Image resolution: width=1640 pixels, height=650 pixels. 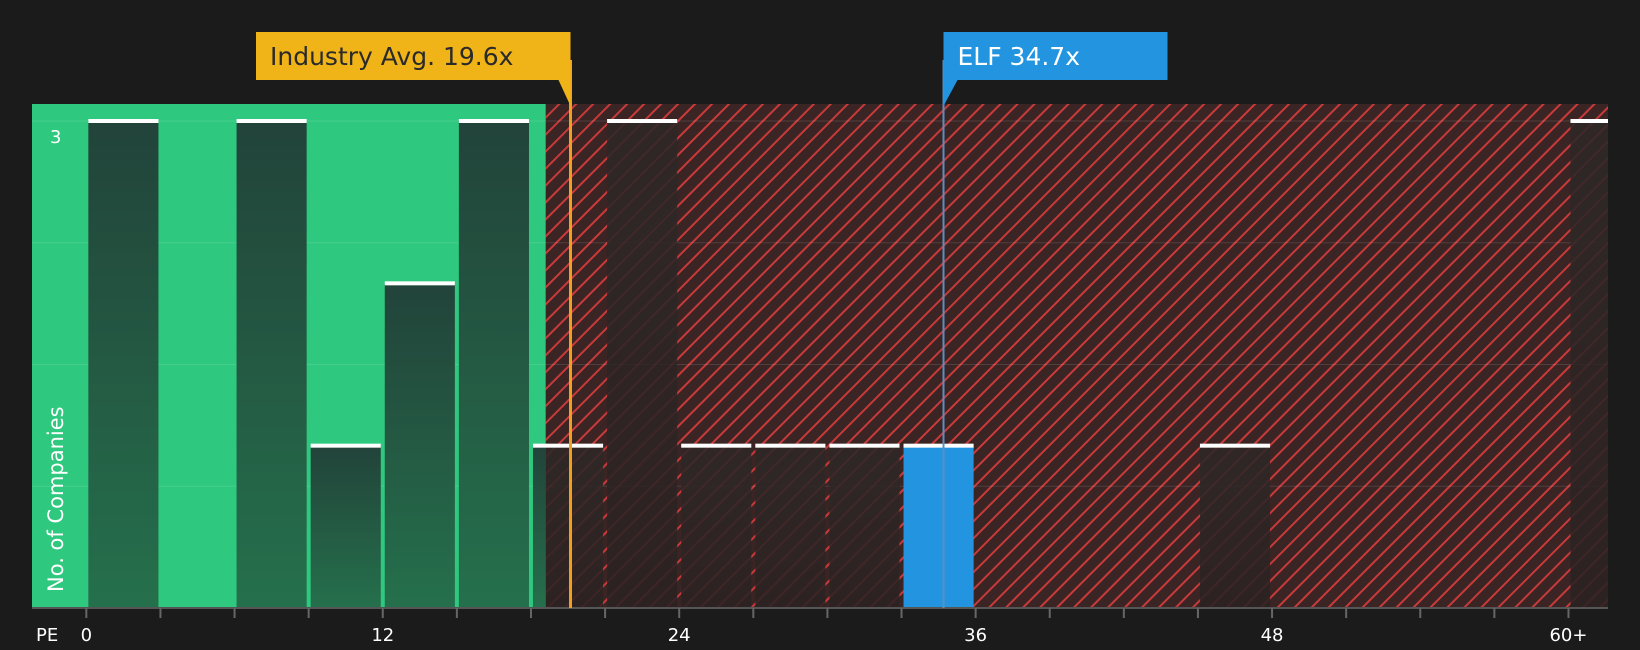 What do you see at coordinates (47, 635) in the screenshot?
I see `x-axis-label: PE` at bounding box center [47, 635].